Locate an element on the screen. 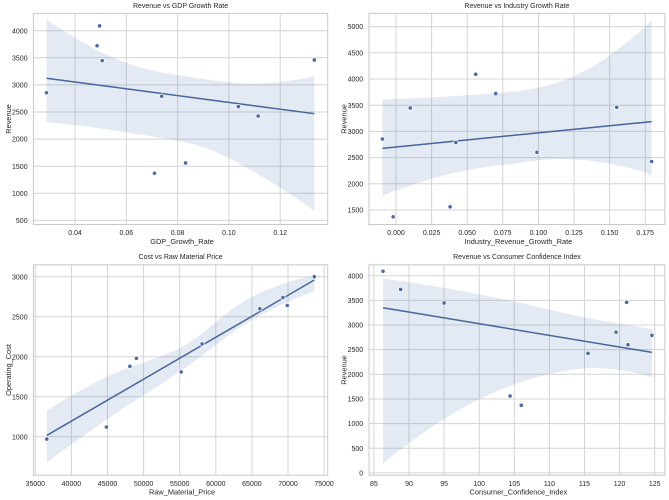 This screenshot has width=669, height=500. svg-text:Revenue vs Industry Growth Rat: Revenue vs Industry Growth Rate is located at coordinates (516, 6).